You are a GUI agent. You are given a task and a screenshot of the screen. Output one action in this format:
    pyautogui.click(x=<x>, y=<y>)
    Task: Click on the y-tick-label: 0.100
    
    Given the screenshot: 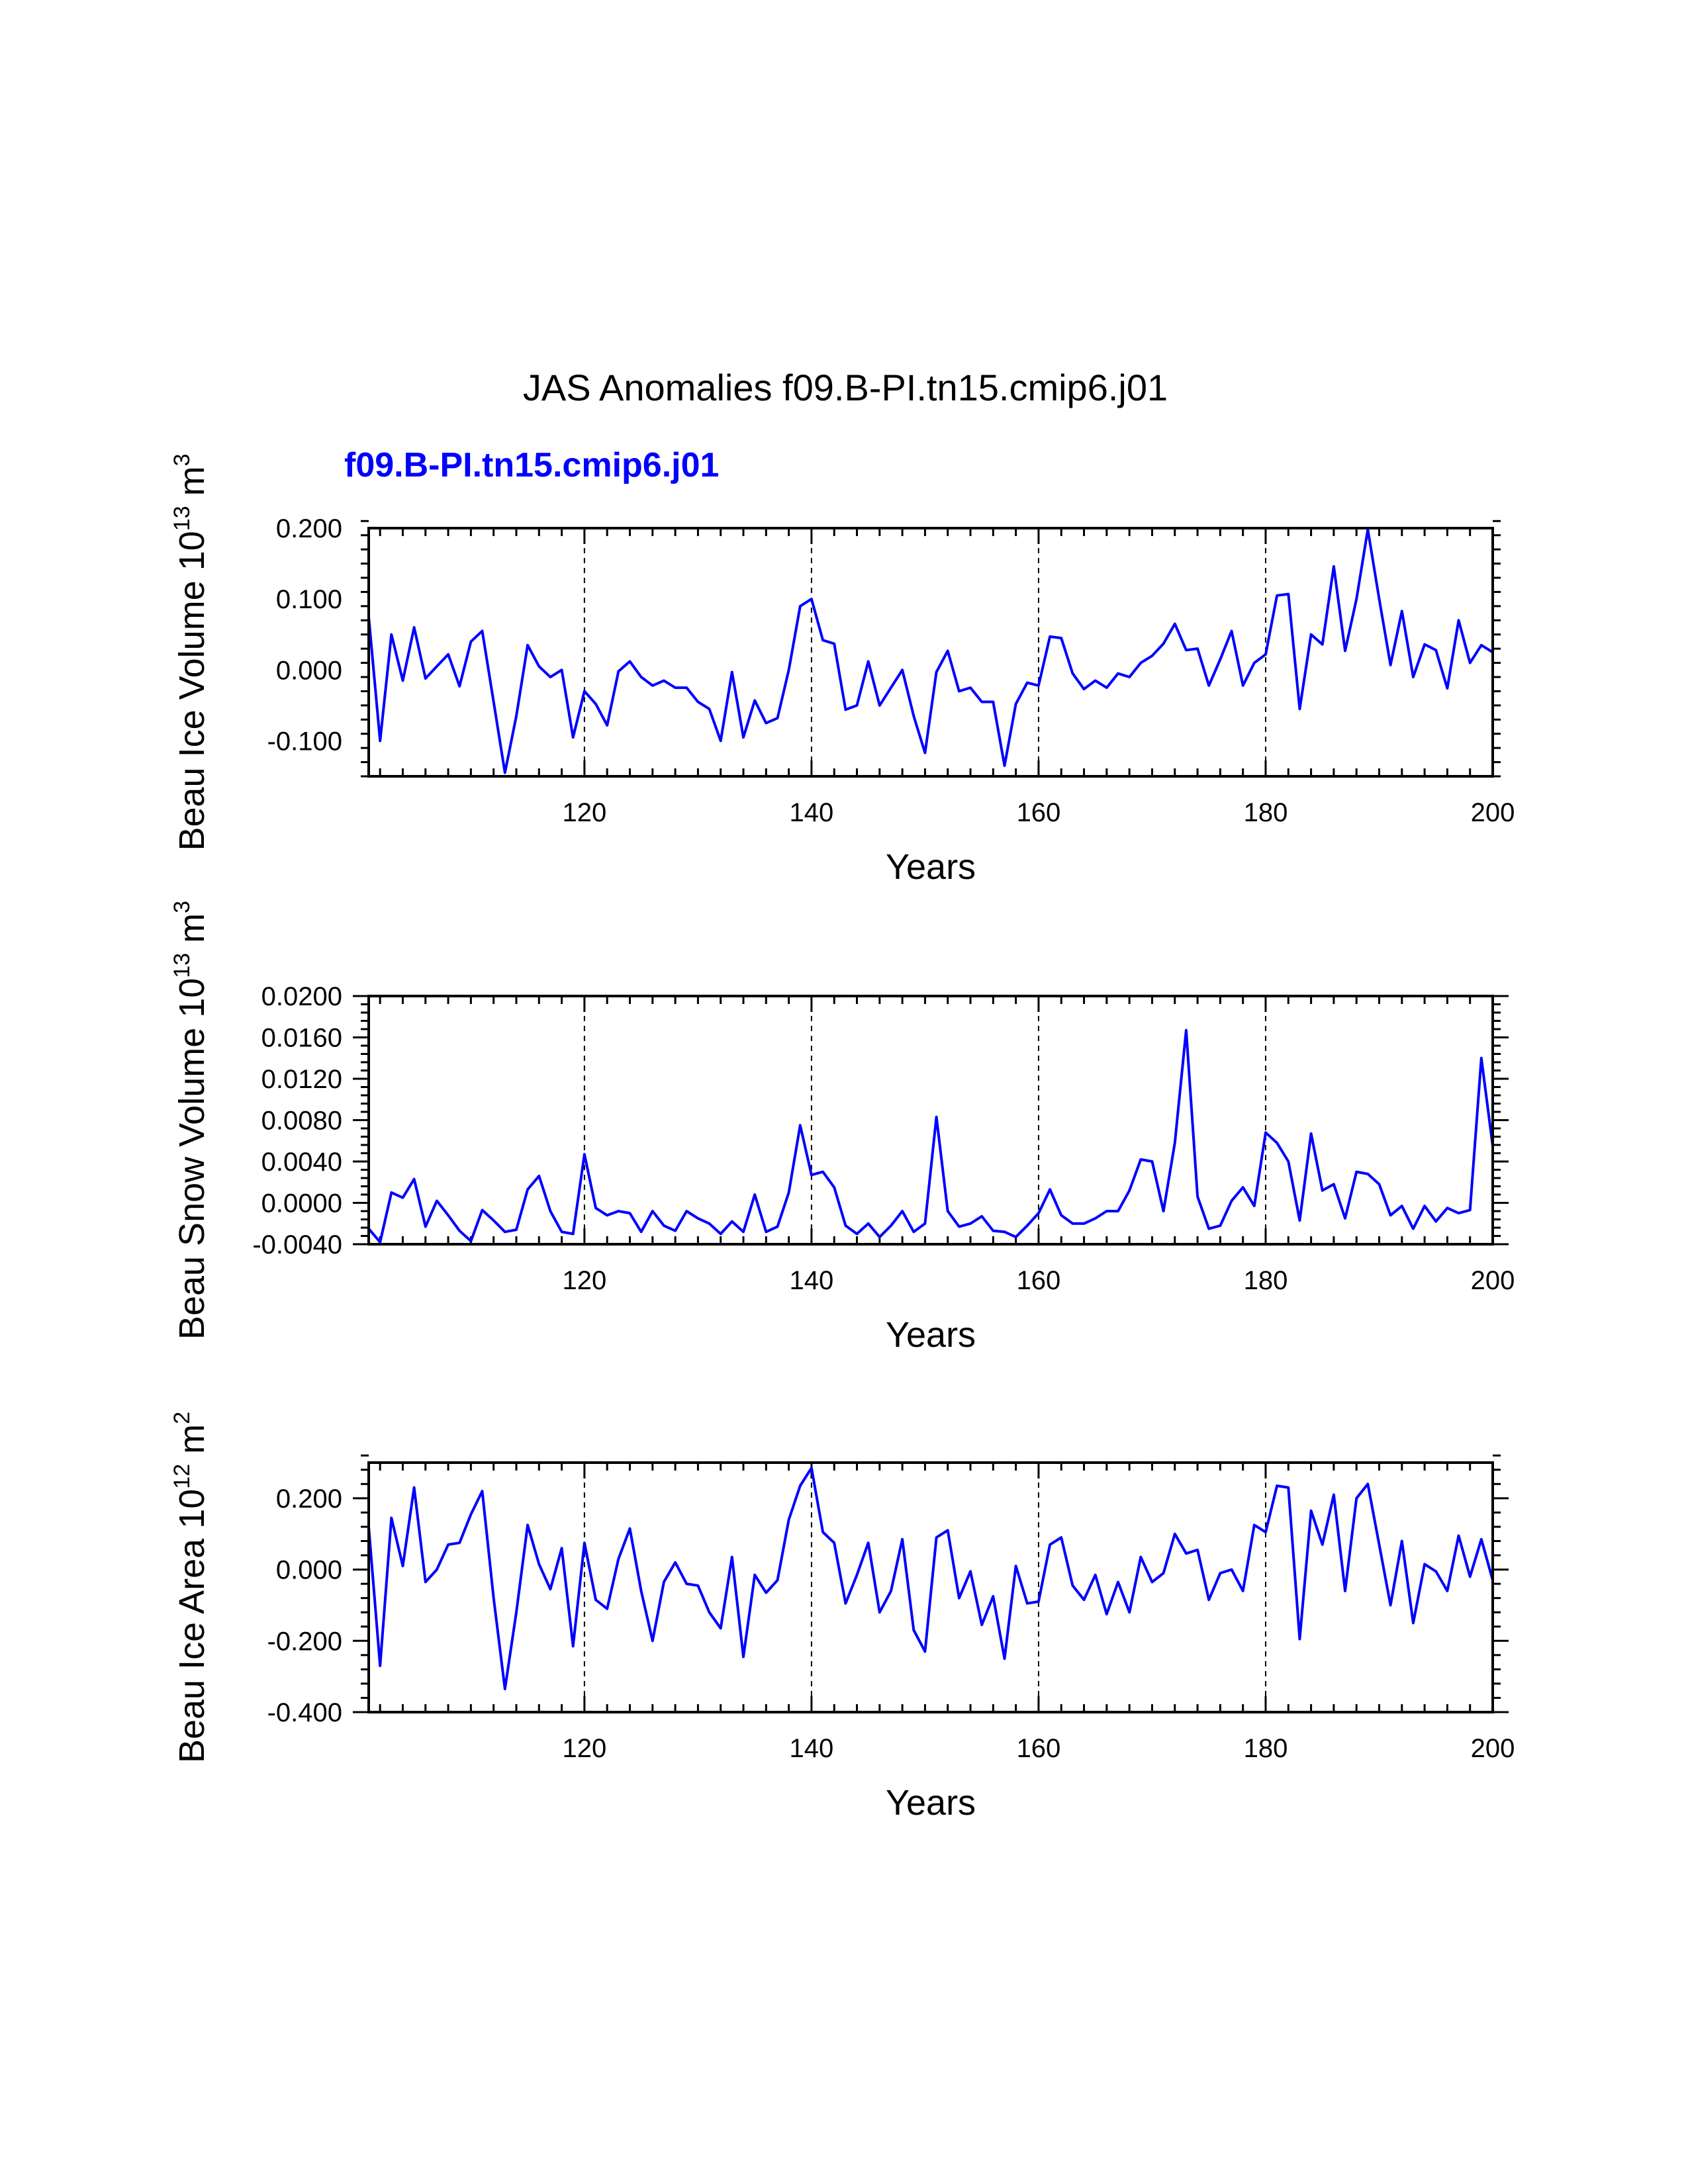 What is the action you would take?
    pyautogui.click(x=309, y=599)
    